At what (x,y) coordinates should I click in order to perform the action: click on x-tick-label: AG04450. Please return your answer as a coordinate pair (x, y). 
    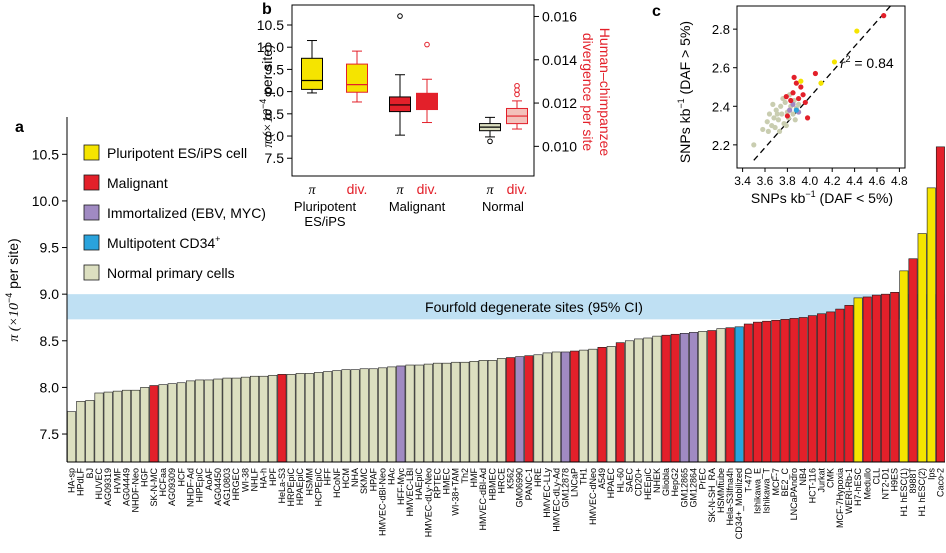
    Looking at the image, I should click on (218, 487).